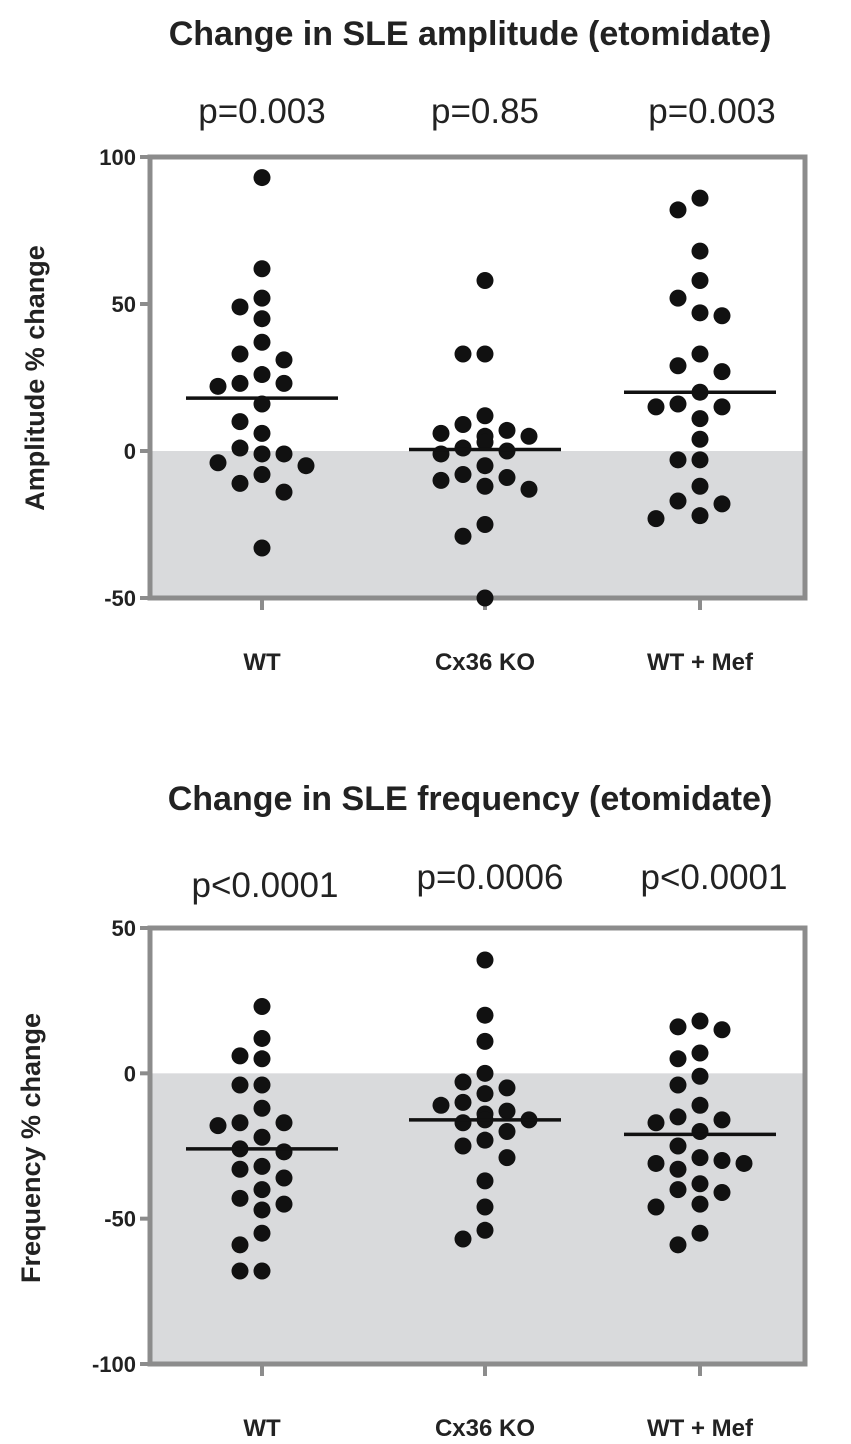 This screenshot has width=851, height=1444. I want to click on amplitude-pvalue-cx36ko: p=0.85, so click(485, 111).